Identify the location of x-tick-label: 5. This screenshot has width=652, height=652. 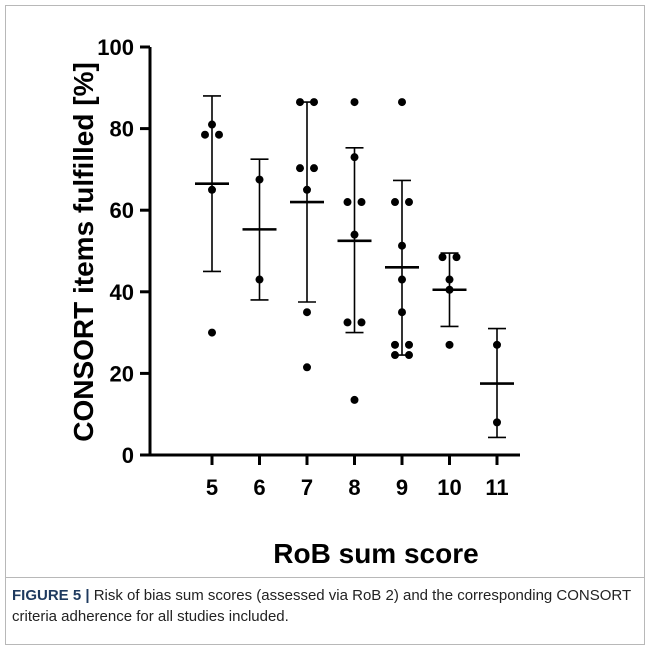
(212, 487).